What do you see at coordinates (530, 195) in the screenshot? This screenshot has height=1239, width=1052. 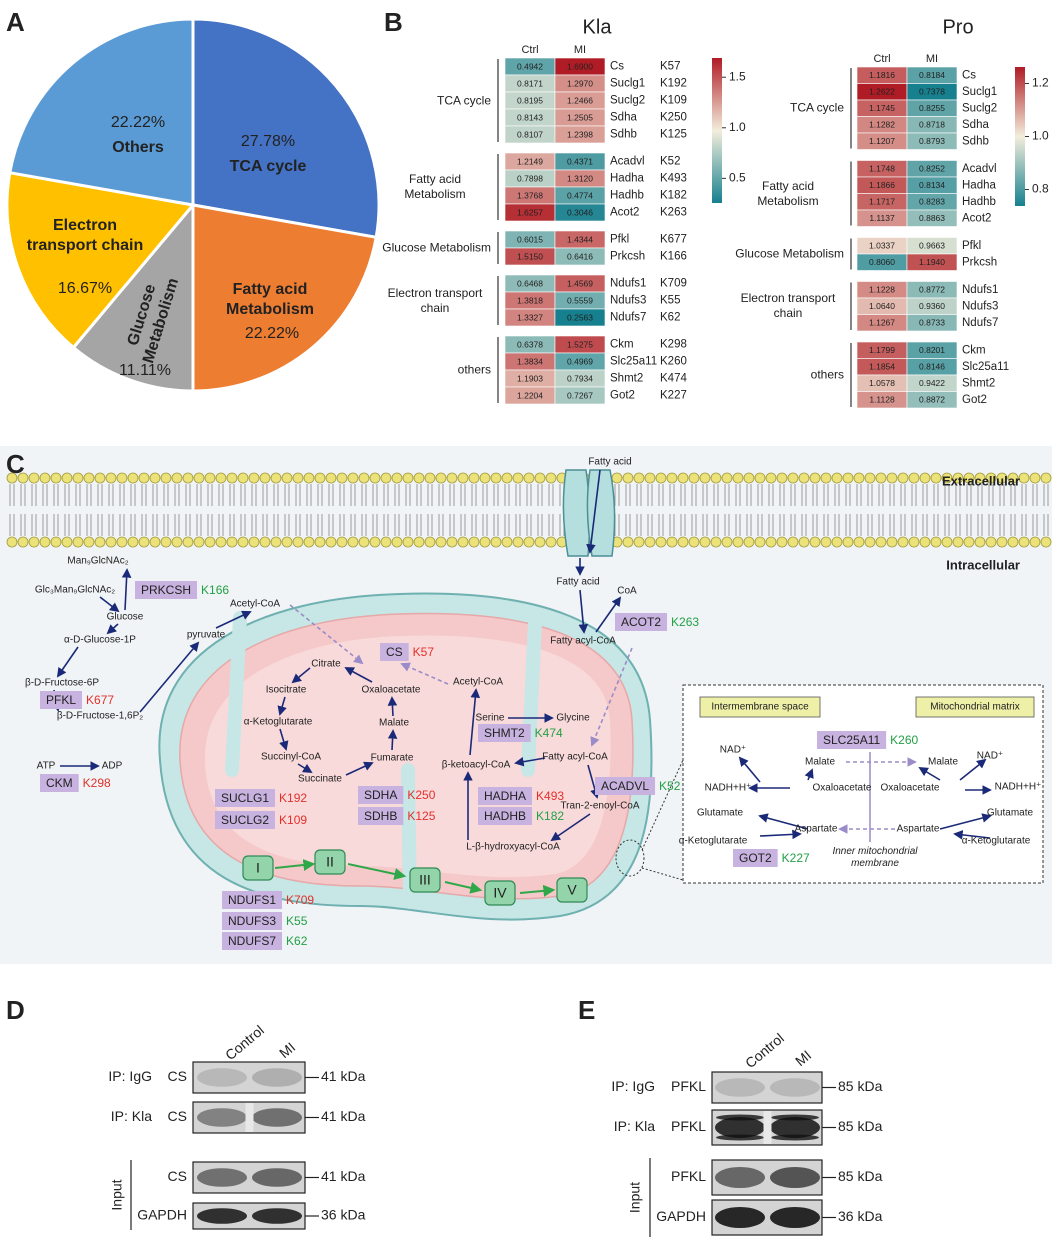 I see `cell-value-label: 1.3768` at bounding box center [530, 195].